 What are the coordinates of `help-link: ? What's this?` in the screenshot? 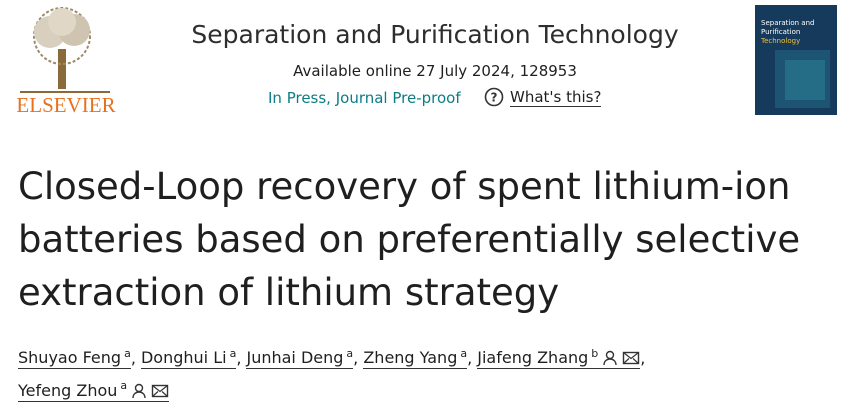 It's located at (543, 97).